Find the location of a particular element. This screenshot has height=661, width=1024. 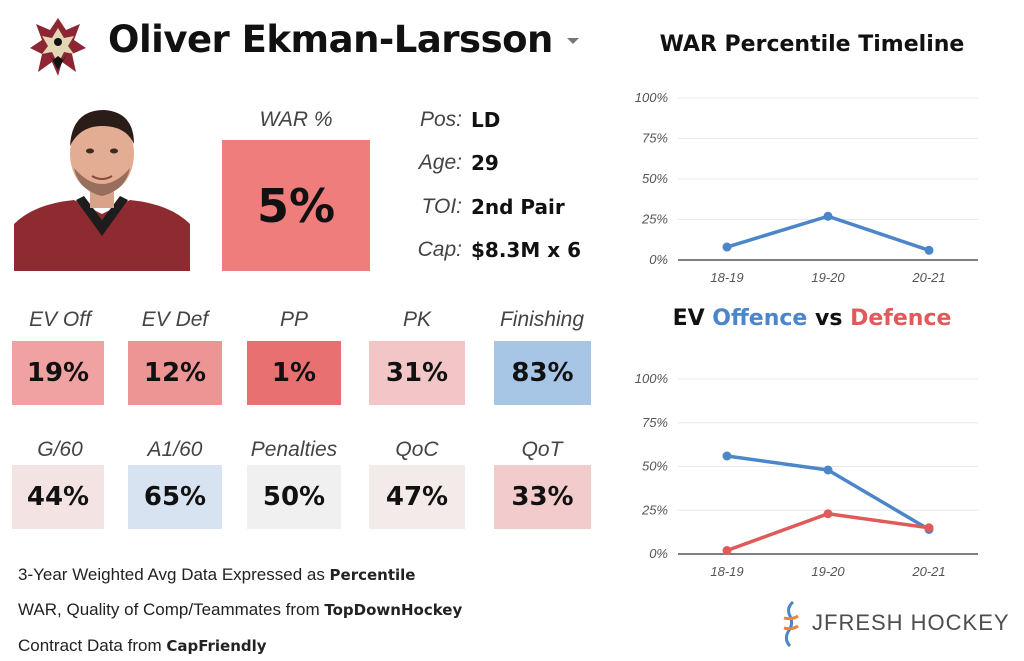

info-label: Age: is located at coordinates (440, 162).